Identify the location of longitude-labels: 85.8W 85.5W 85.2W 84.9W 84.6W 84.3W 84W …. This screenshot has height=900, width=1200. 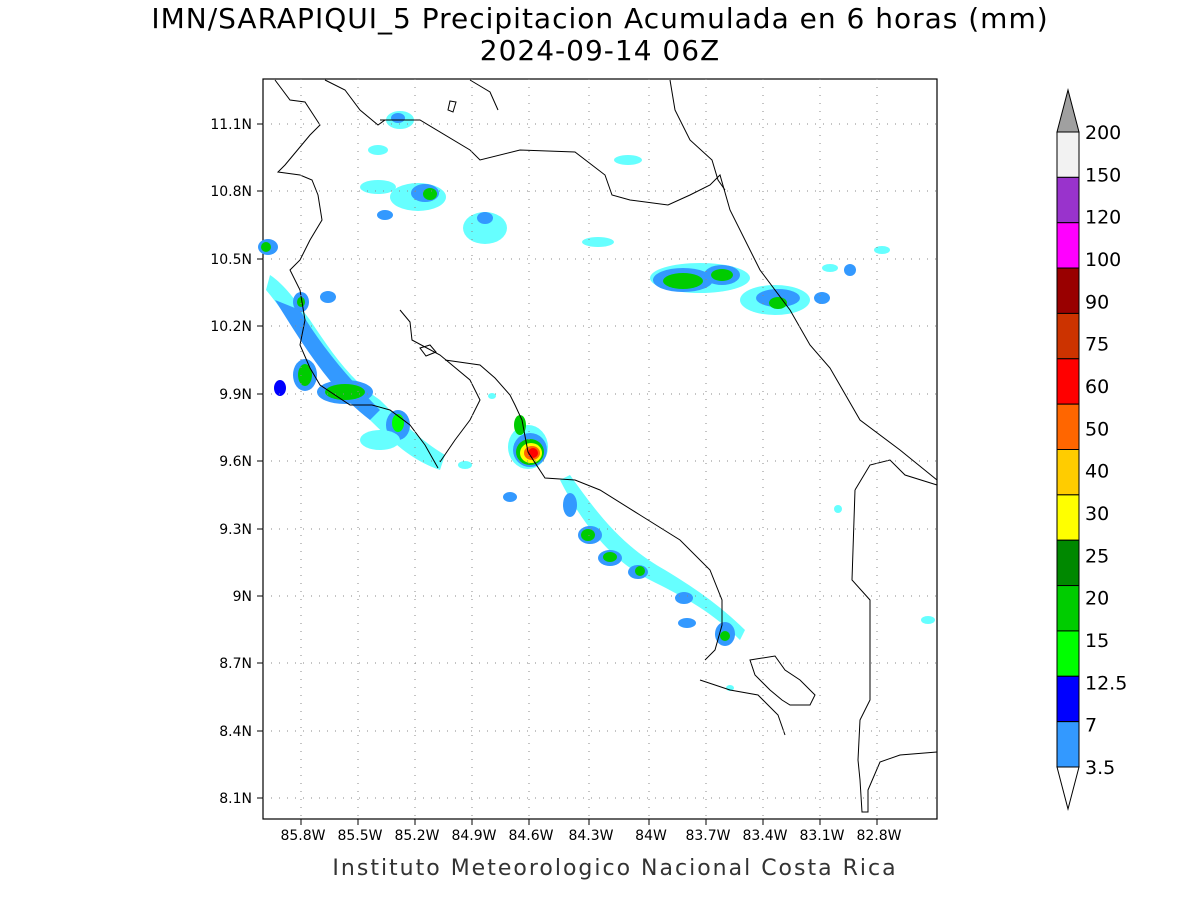
(590, 836).